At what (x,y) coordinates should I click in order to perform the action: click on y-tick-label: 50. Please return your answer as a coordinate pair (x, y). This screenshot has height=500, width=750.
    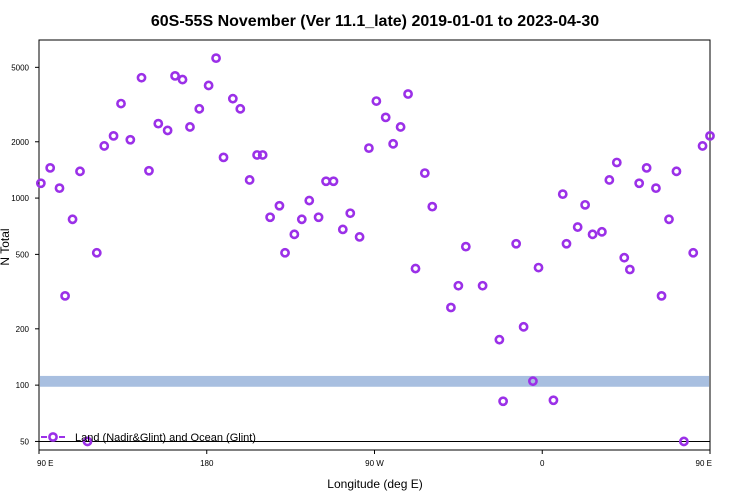
    Looking at the image, I should click on (24, 441).